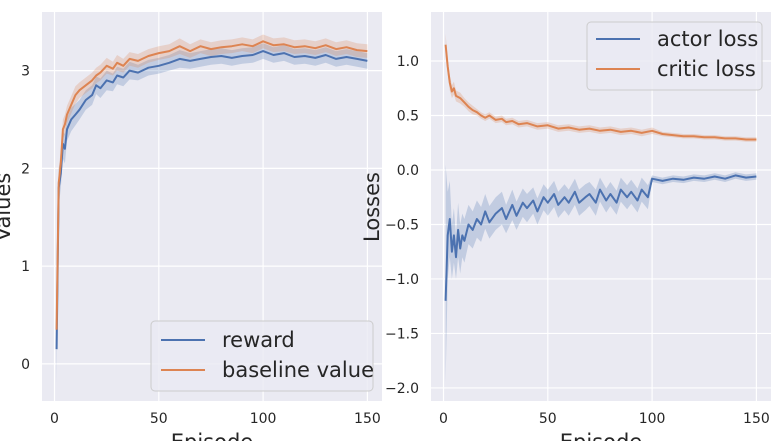 The width and height of the screenshot is (783, 441). What do you see at coordinates (263, 419) in the screenshot?
I see `values-x-tick-label: 100` at bounding box center [263, 419].